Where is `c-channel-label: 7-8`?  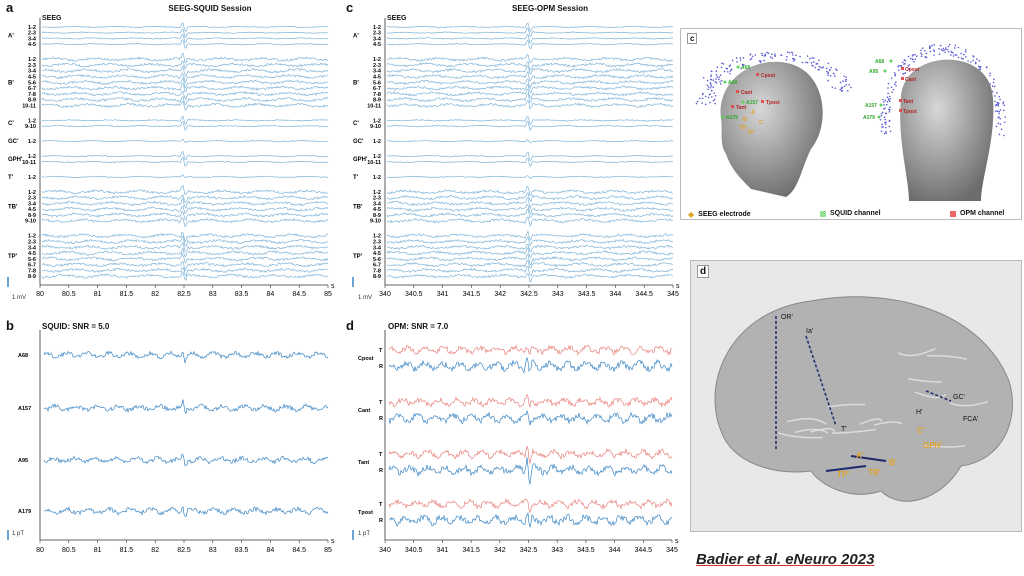
c-channel-label: 7-8 is located at coordinates (377, 95).